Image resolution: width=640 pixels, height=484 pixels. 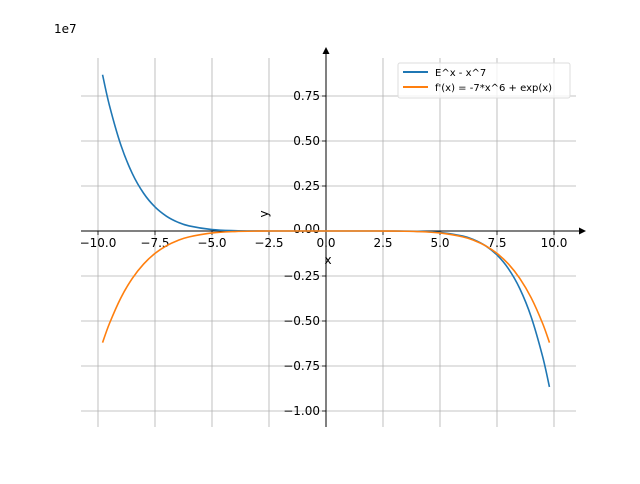 I want to click on y-tick-label: −1.00, so click(x=301, y=411).